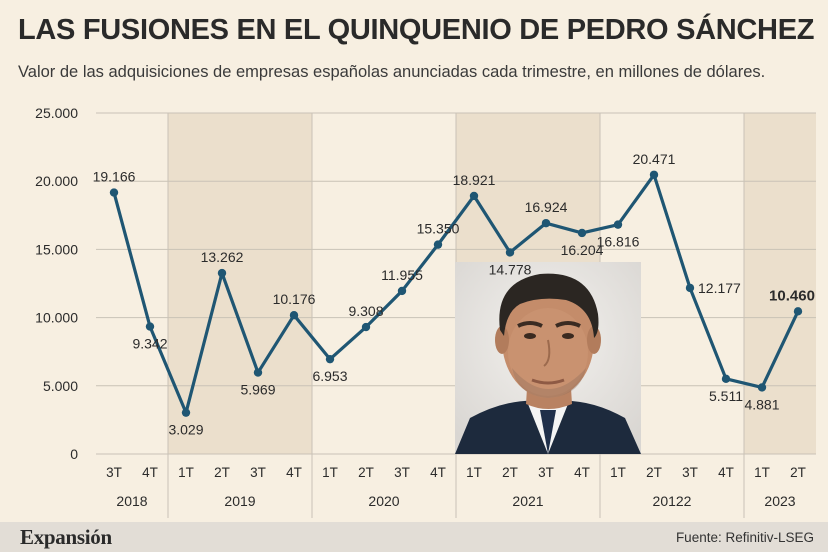  Describe the element at coordinates (414, 537) in the screenshot. I see `footer-bar: Expansión Fuente: Refinitiv-LSEG` at that location.